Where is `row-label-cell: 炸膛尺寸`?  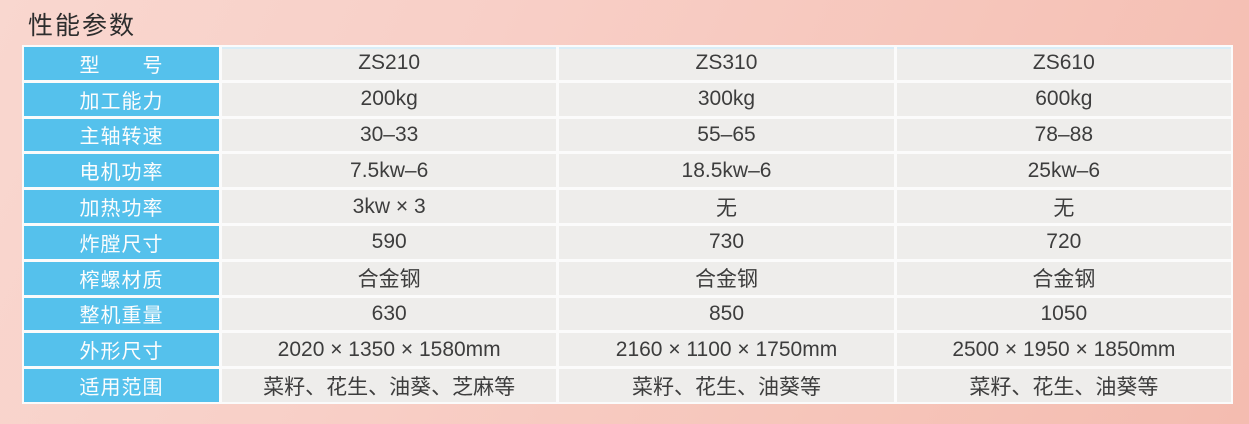 row-label-cell: 炸膛尺寸 is located at coordinates (121, 242).